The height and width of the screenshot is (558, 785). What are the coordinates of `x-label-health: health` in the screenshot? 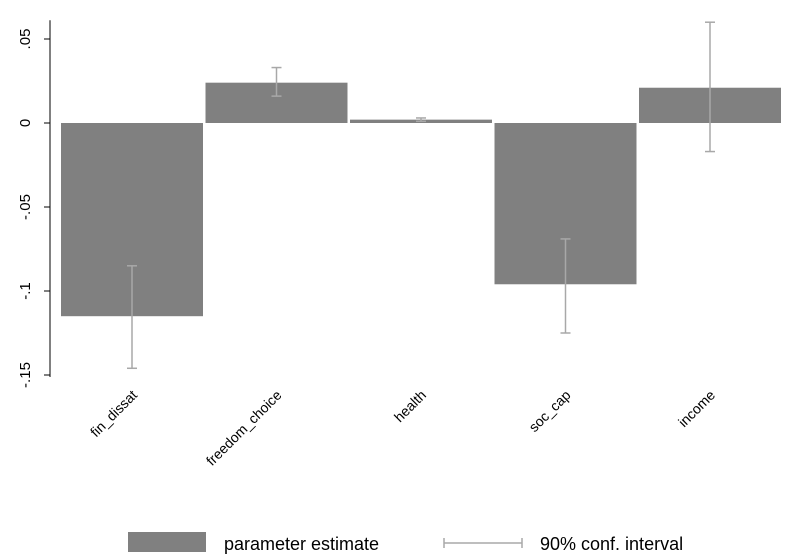 It's located at (410, 406).